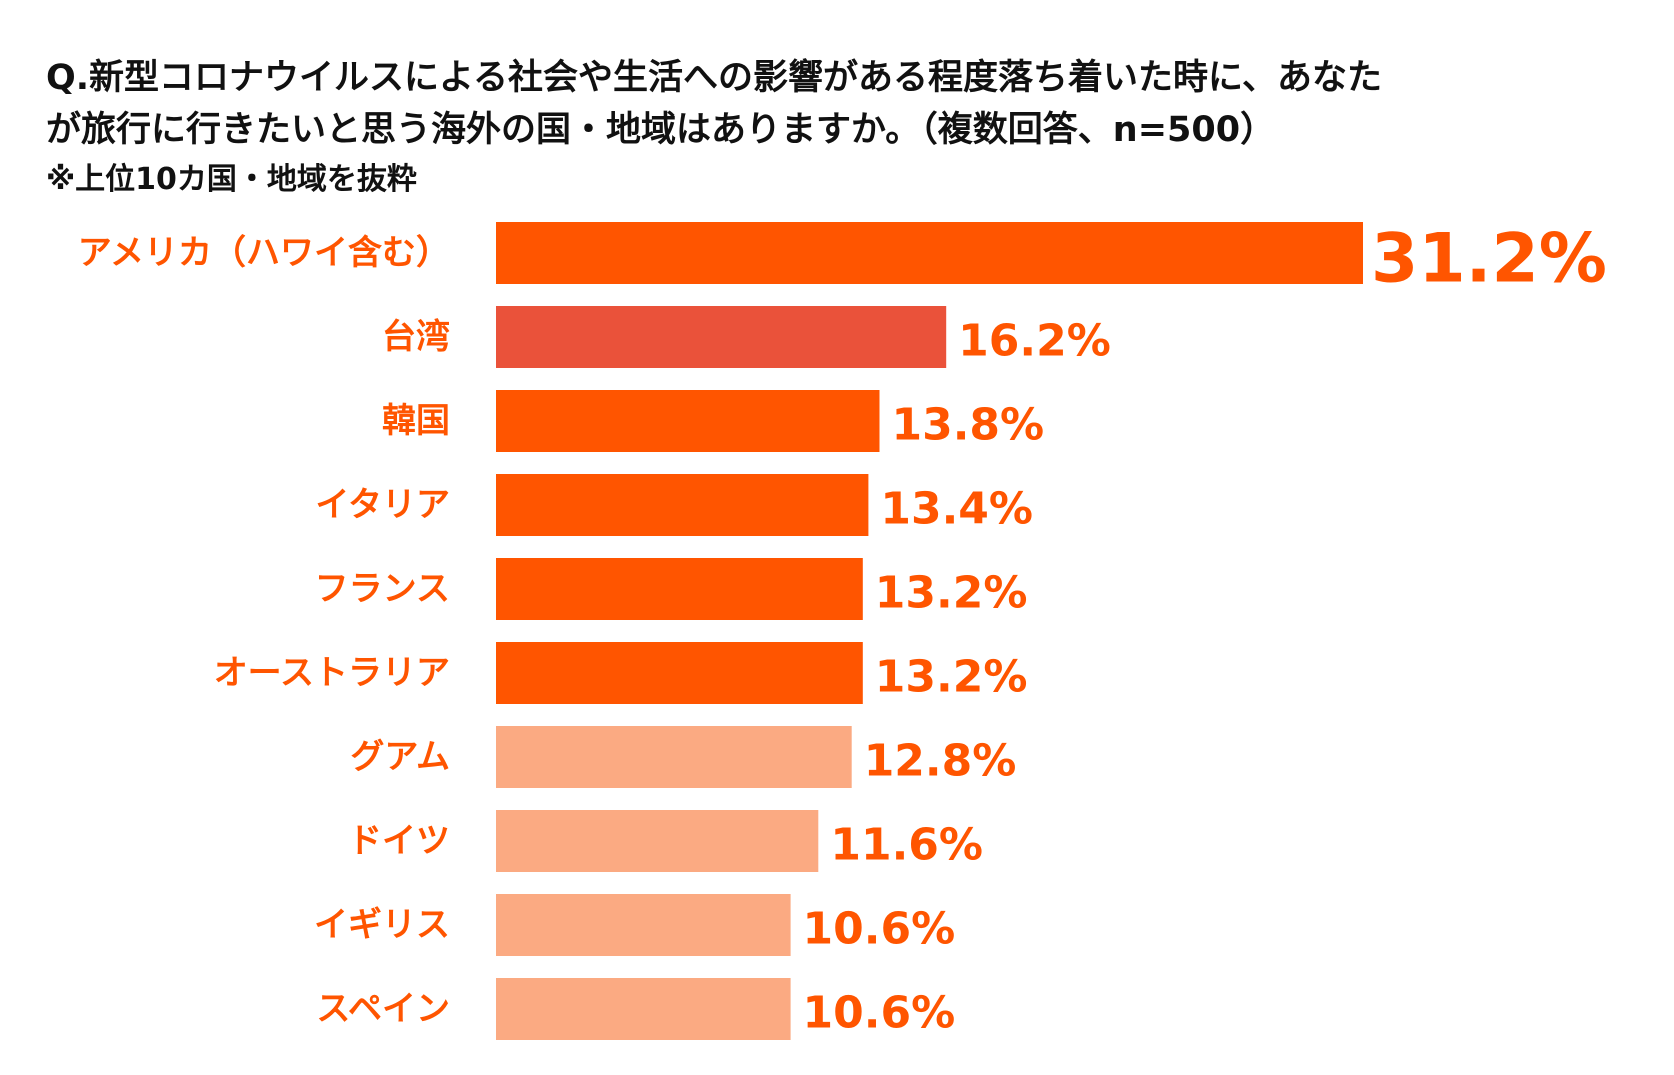  What do you see at coordinates (382, 589) in the screenshot?
I see `category-label: フランス` at bounding box center [382, 589].